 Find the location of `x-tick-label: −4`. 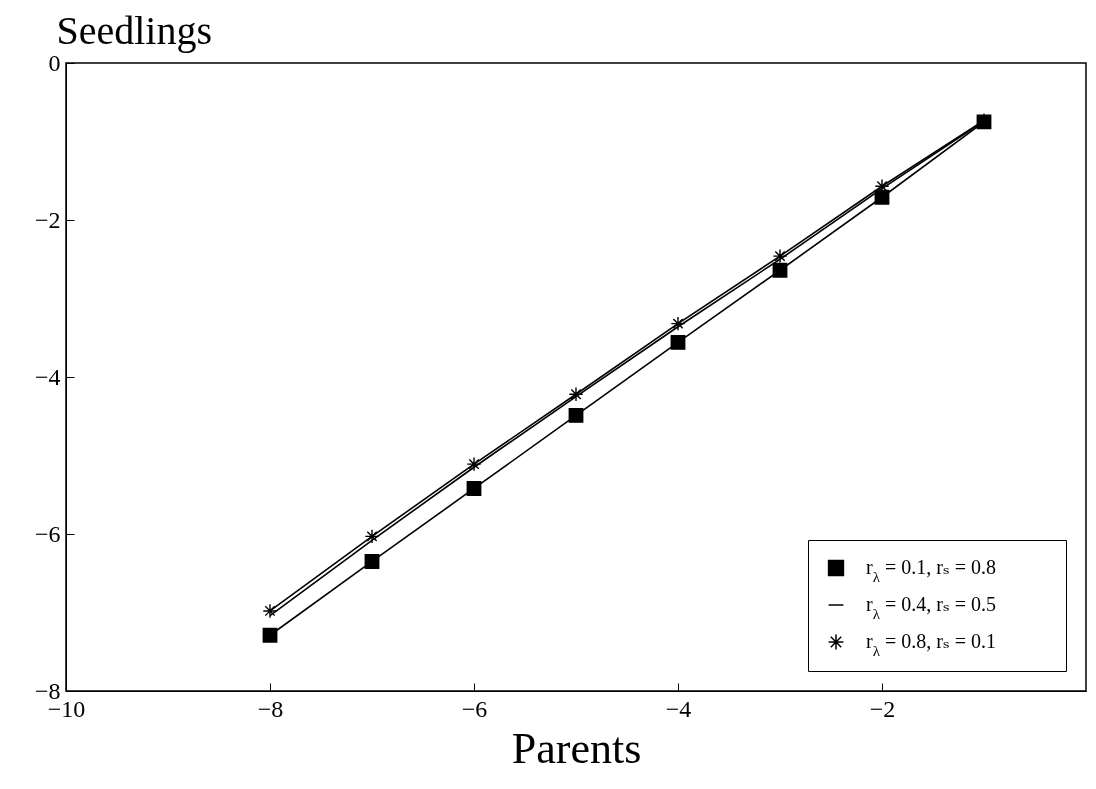

x-tick-label: −4 is located at coordinates (678, 708).